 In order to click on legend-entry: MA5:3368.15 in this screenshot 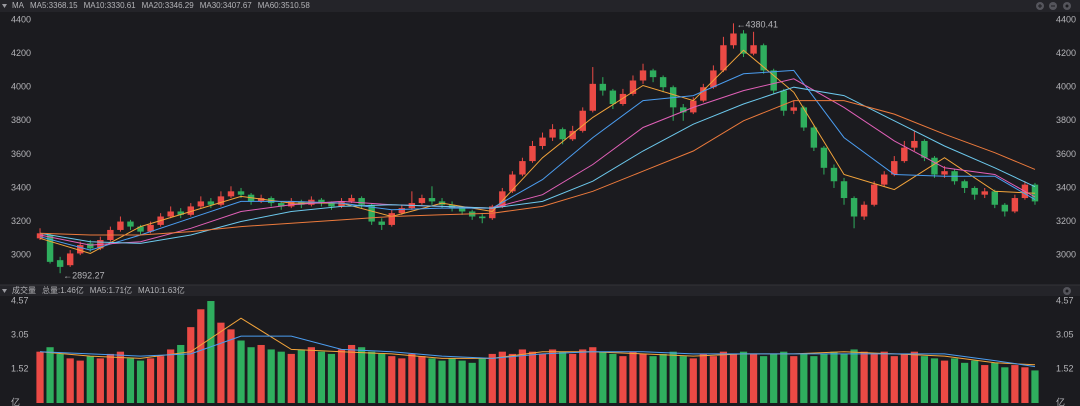, I will do `click(54, 5)`.